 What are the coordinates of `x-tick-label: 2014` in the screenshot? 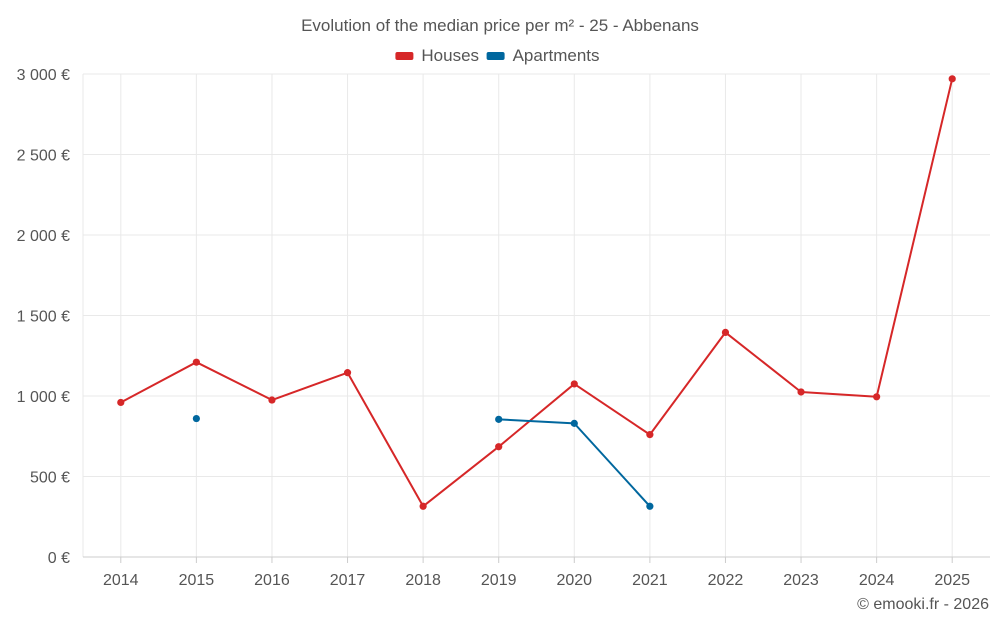 It's located at (121, 580).